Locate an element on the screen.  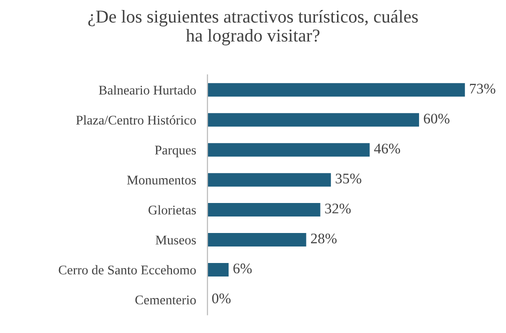
y-tick-label: Museos is located at coordinates (176, 240).